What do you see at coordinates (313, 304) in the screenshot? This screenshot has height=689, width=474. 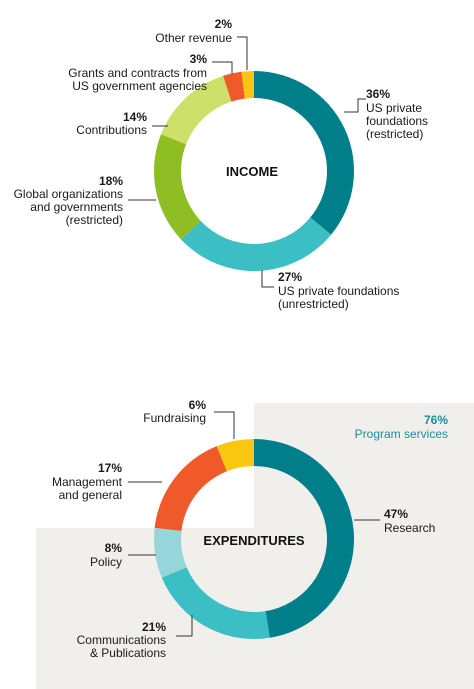 I see `income-label-27-line2: (unrestricted)` at bounding box center [313, 304].